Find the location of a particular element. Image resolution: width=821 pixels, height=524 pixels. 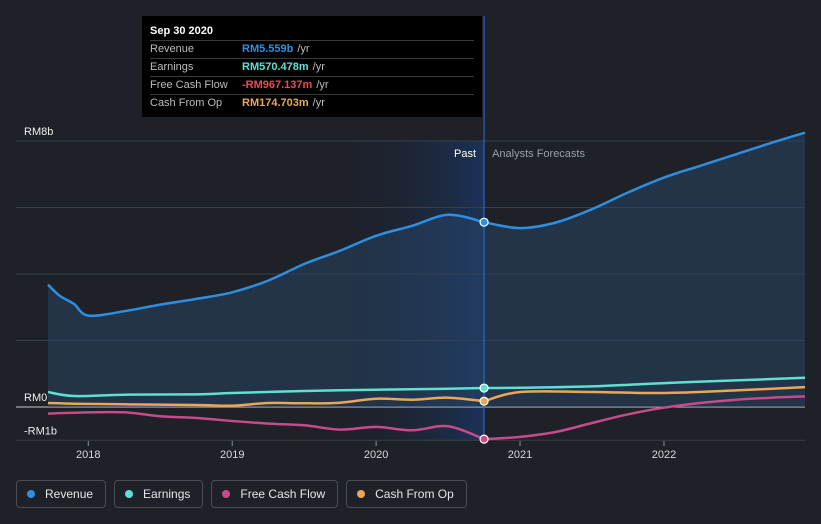

legend-item-cash-from-op: Cash From Op is located at coordinates (406, 494).